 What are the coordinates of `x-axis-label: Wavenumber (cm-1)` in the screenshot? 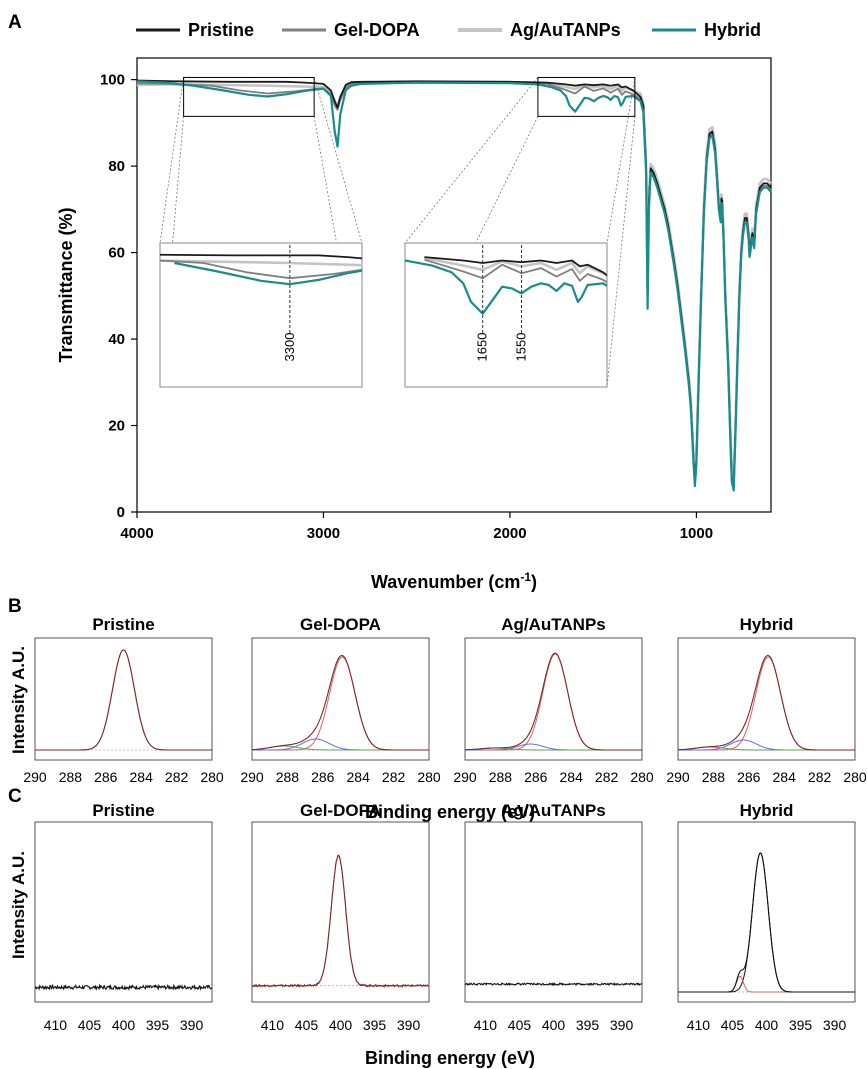 It's located at (454, 581).